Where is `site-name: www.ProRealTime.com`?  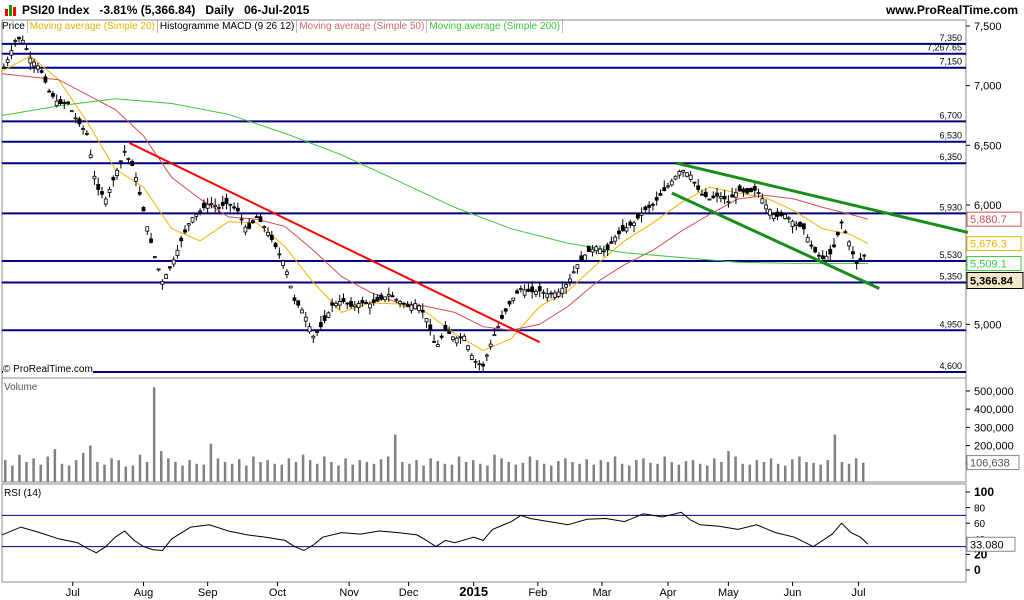 site-name: www.ProRealTime.com is located at coordinates (951, 10).